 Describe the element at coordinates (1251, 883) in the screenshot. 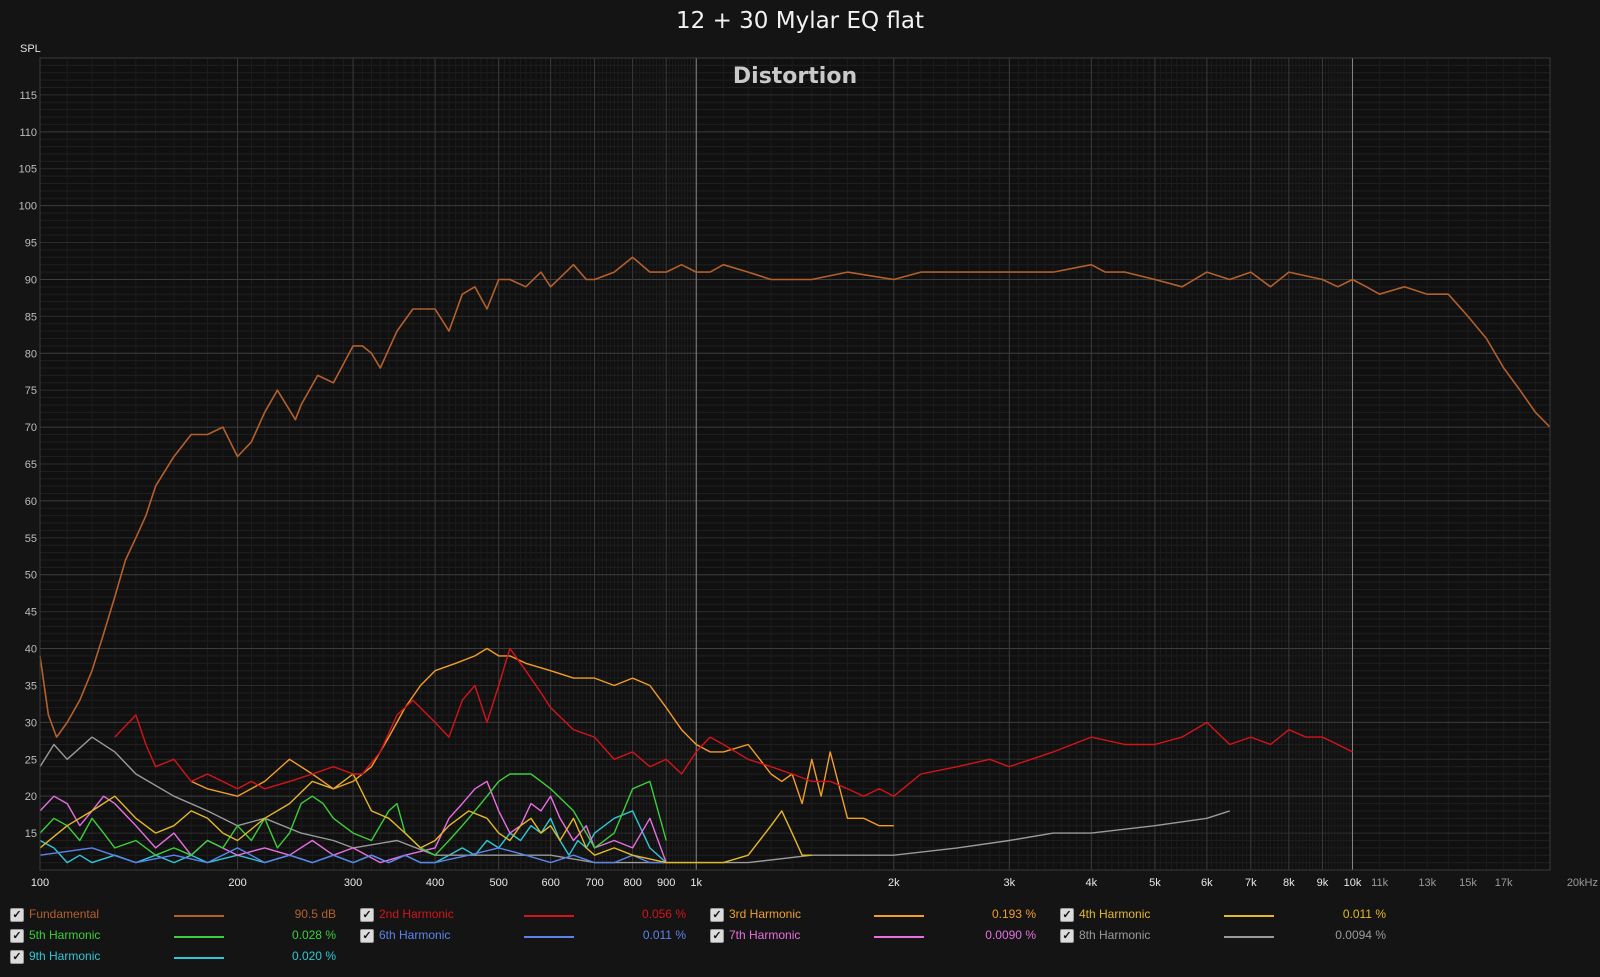

I see `x-tick-label: 7k` at that location.